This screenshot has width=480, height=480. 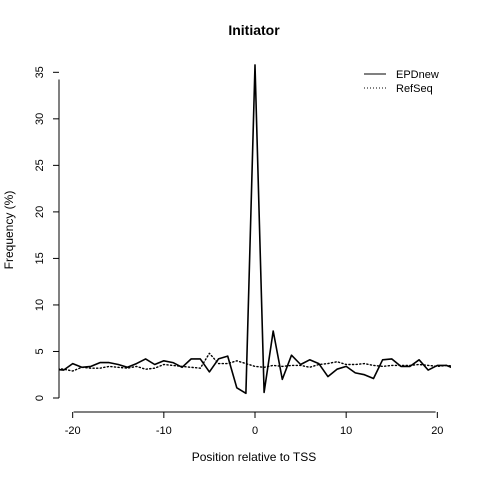 What do you see at coordinates (255, 431) in the screenshot?
I see `x-tick-label: 0` at bounding box center [255, 431].